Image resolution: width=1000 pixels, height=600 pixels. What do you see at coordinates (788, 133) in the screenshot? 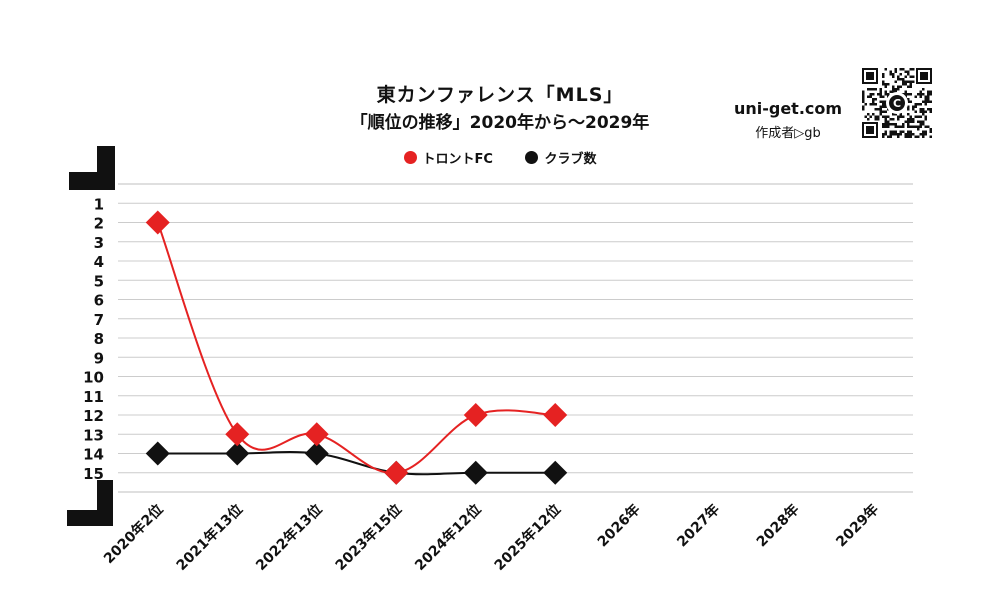
I see `author-credit: 作成者▷gb` at bounding box center [788, 133].